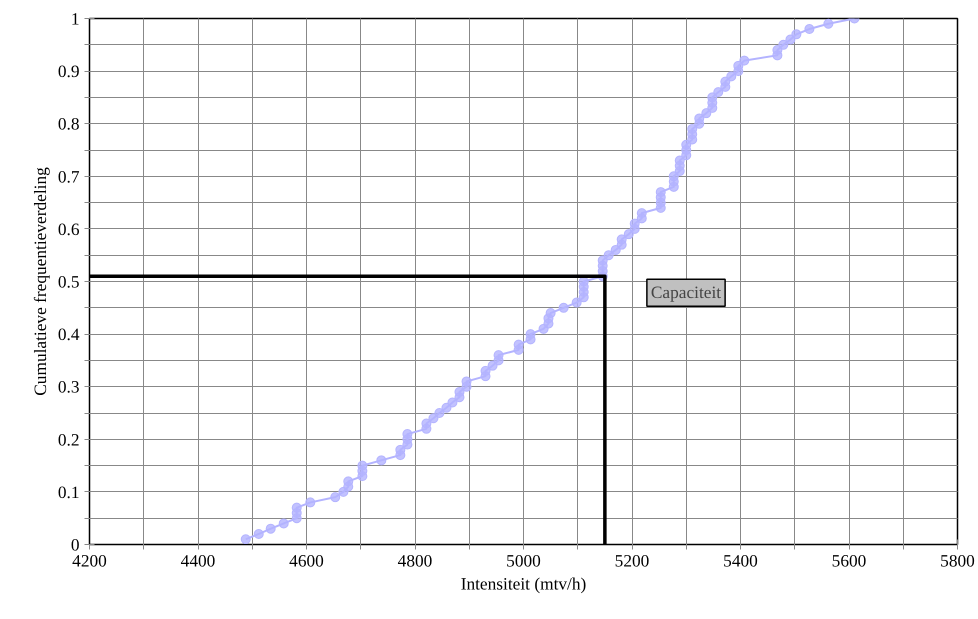 The width and height of the screenshot is (978, 619). What do you see at coordinates (849, 561) in the screenshot?
I see `x-tick-label: 5600` at bounding box center [849, 561].